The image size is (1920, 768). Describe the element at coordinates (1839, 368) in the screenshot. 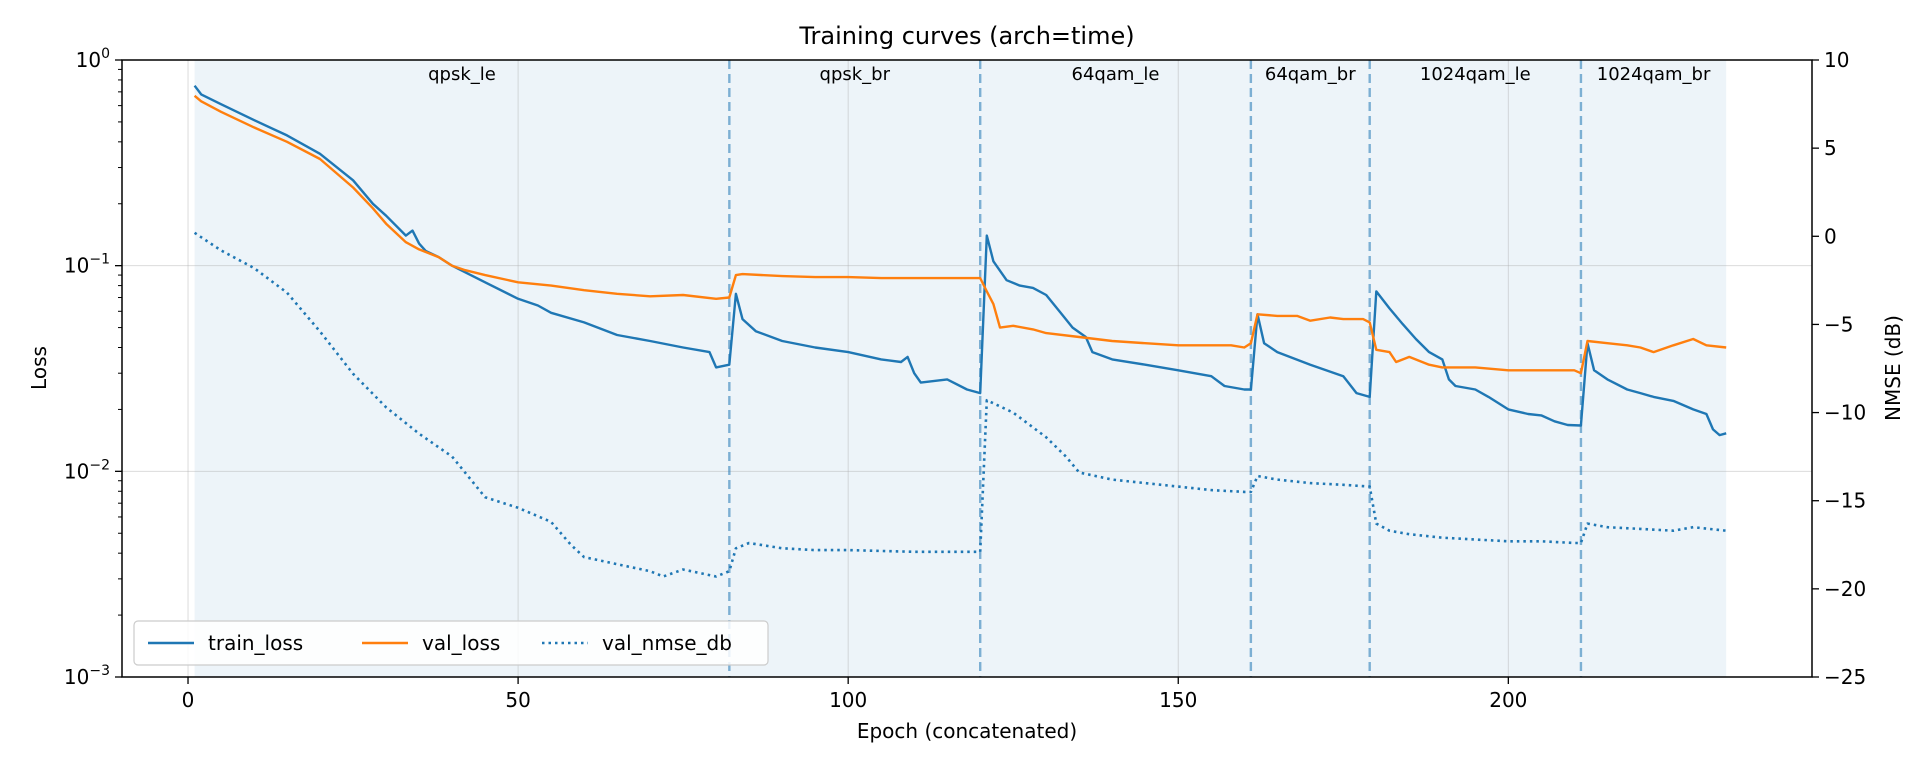

I see `y2-axis-ticks: 10 5 0 −5 −10 −15 −20 −25` at that location.